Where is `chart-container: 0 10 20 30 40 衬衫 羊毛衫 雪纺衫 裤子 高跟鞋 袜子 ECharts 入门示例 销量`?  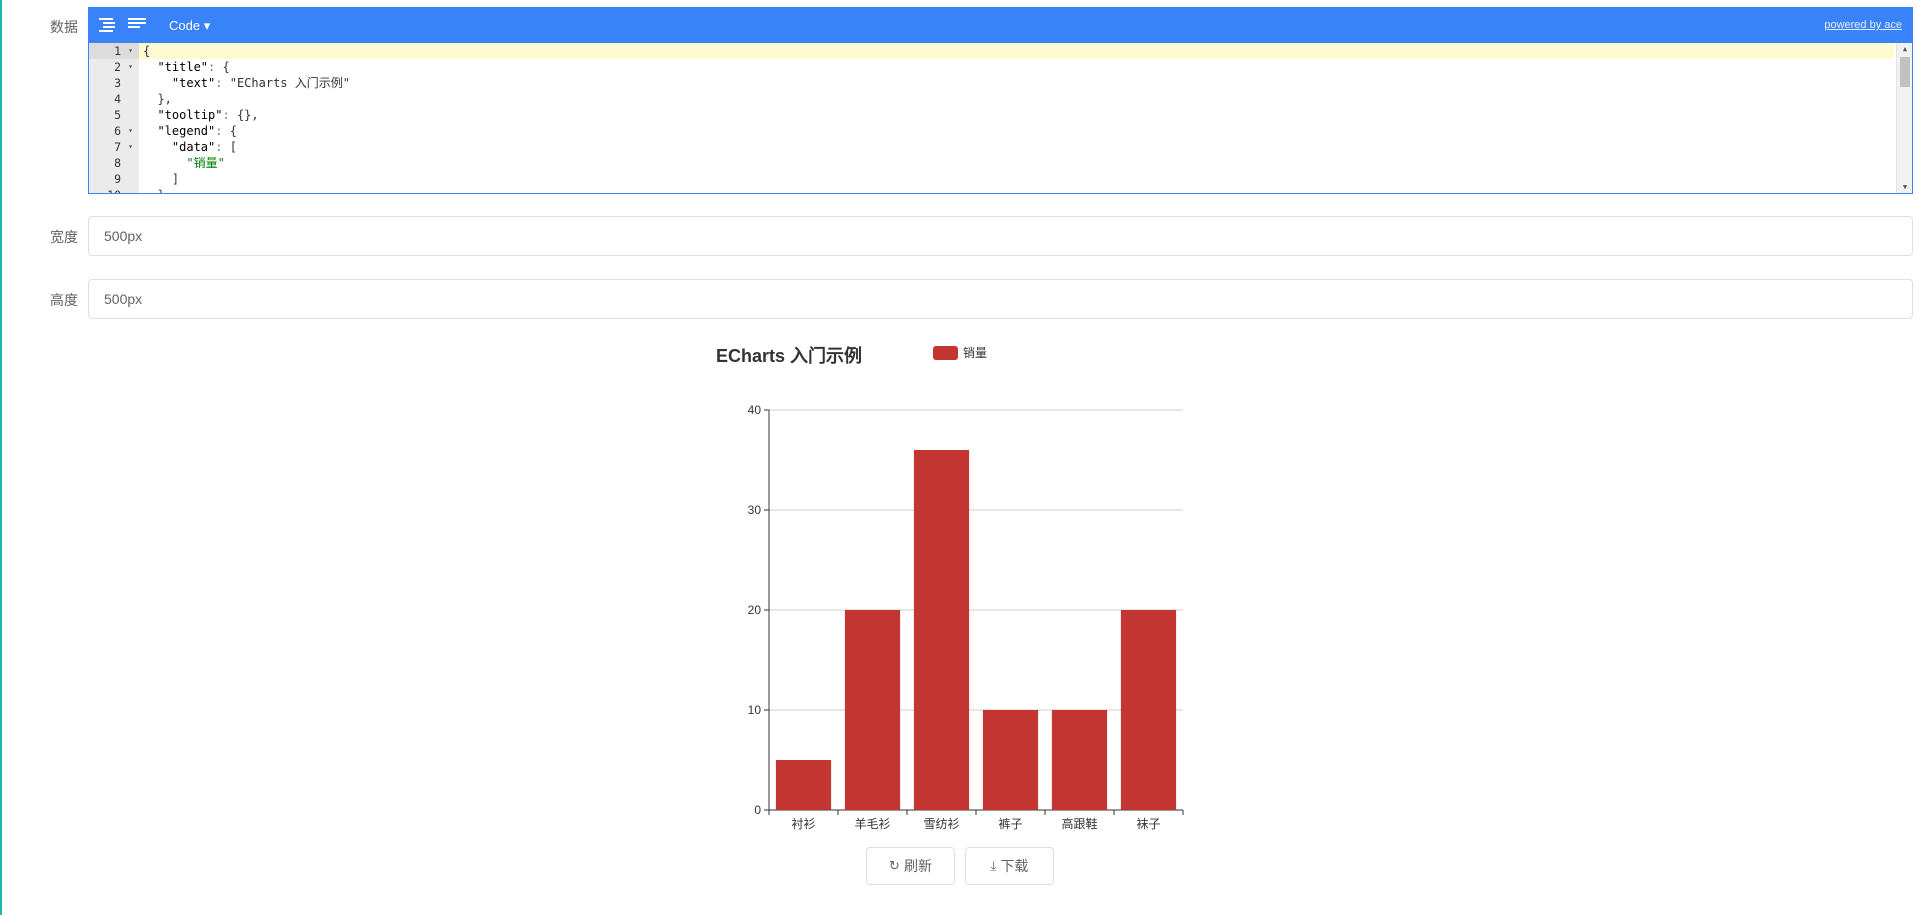 chart-container: 0 10 20 30 40 衬衫 羊毛衫 雪纺衫 裤子 高跟鞋 袜子 ECharts 入门示例 销量 is located at coordinates (940, 580).